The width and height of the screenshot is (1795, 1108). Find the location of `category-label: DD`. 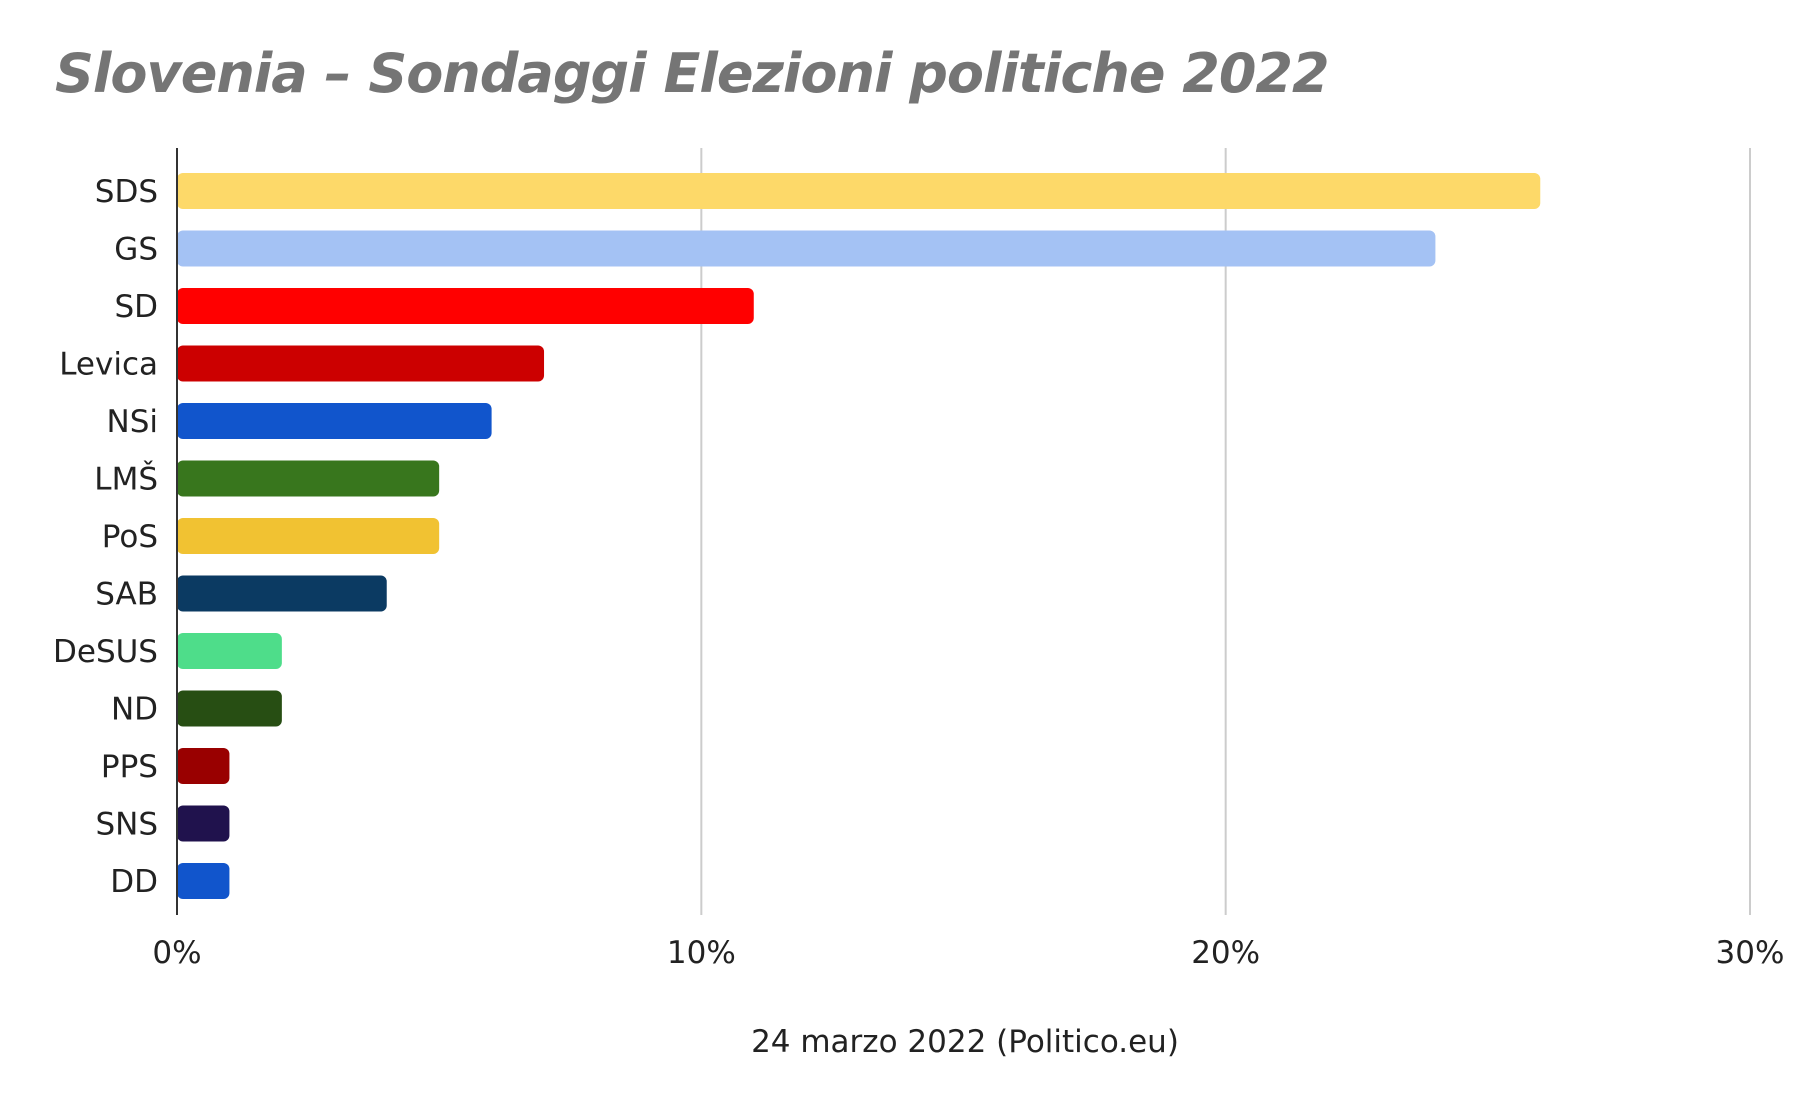

category-label: DD is located at coordinates (134, 882).